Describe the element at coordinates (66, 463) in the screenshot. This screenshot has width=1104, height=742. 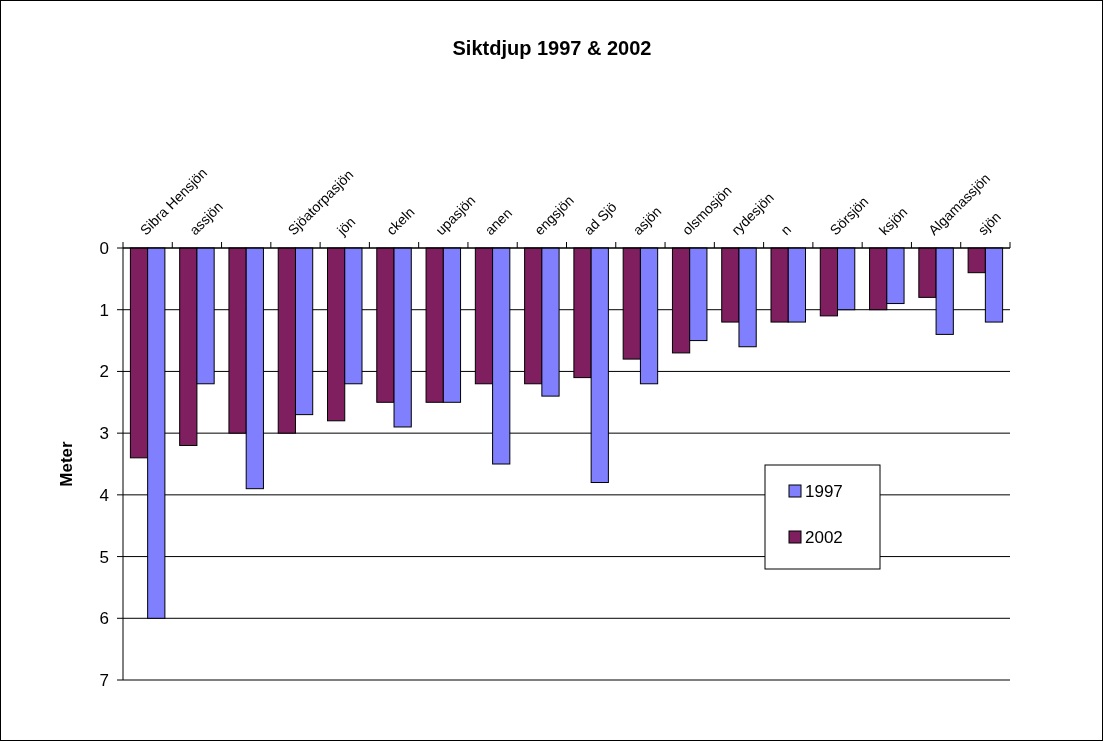
I see `y-axis-title: Meter` at that location.